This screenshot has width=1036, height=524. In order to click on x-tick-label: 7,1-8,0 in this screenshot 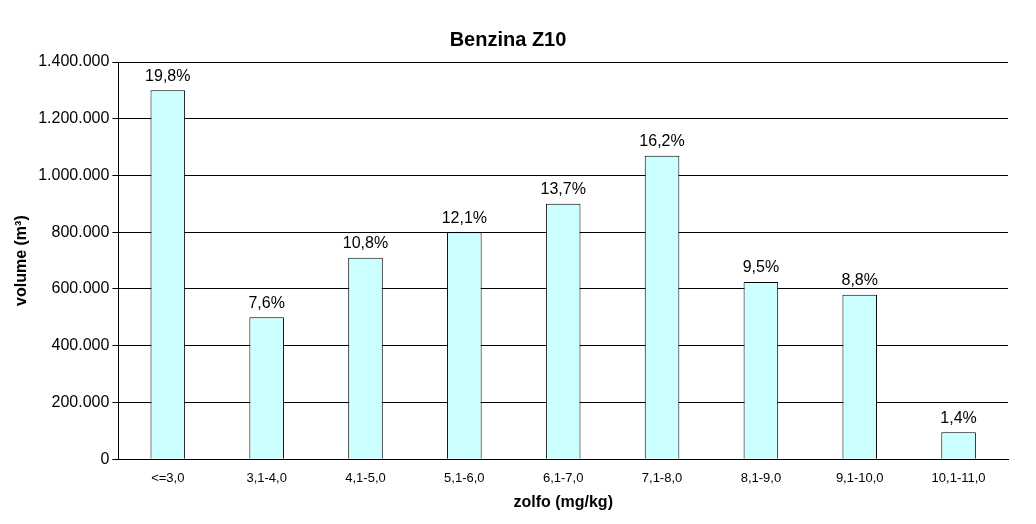, I will do `click(662, 477)`.